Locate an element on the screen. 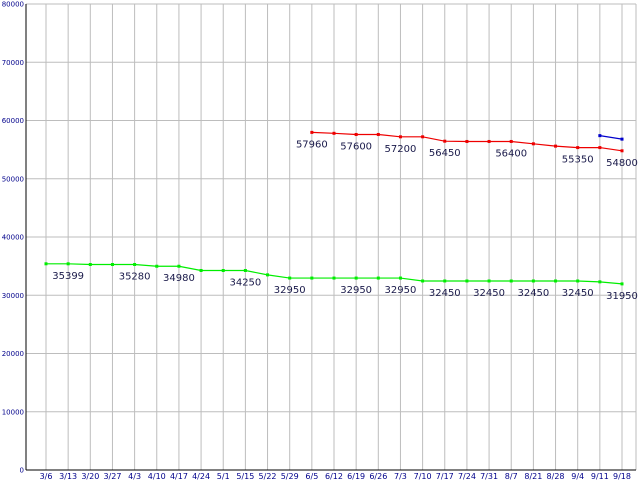 The image size is (640, 480). data-label: 34250 is located at coordinates (245, 282).